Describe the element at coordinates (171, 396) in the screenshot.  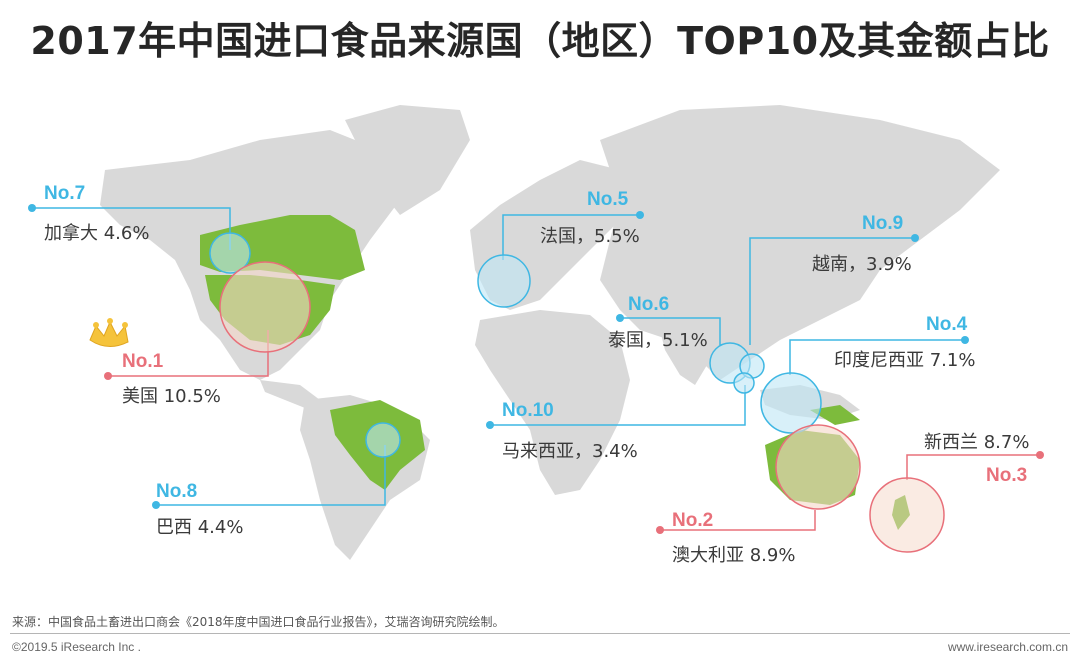
I see `value-label-usa: 美国 10.5%` at that location.